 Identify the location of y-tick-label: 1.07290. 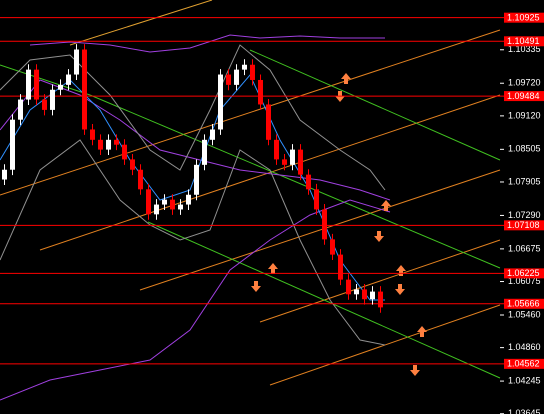
(524, 215).